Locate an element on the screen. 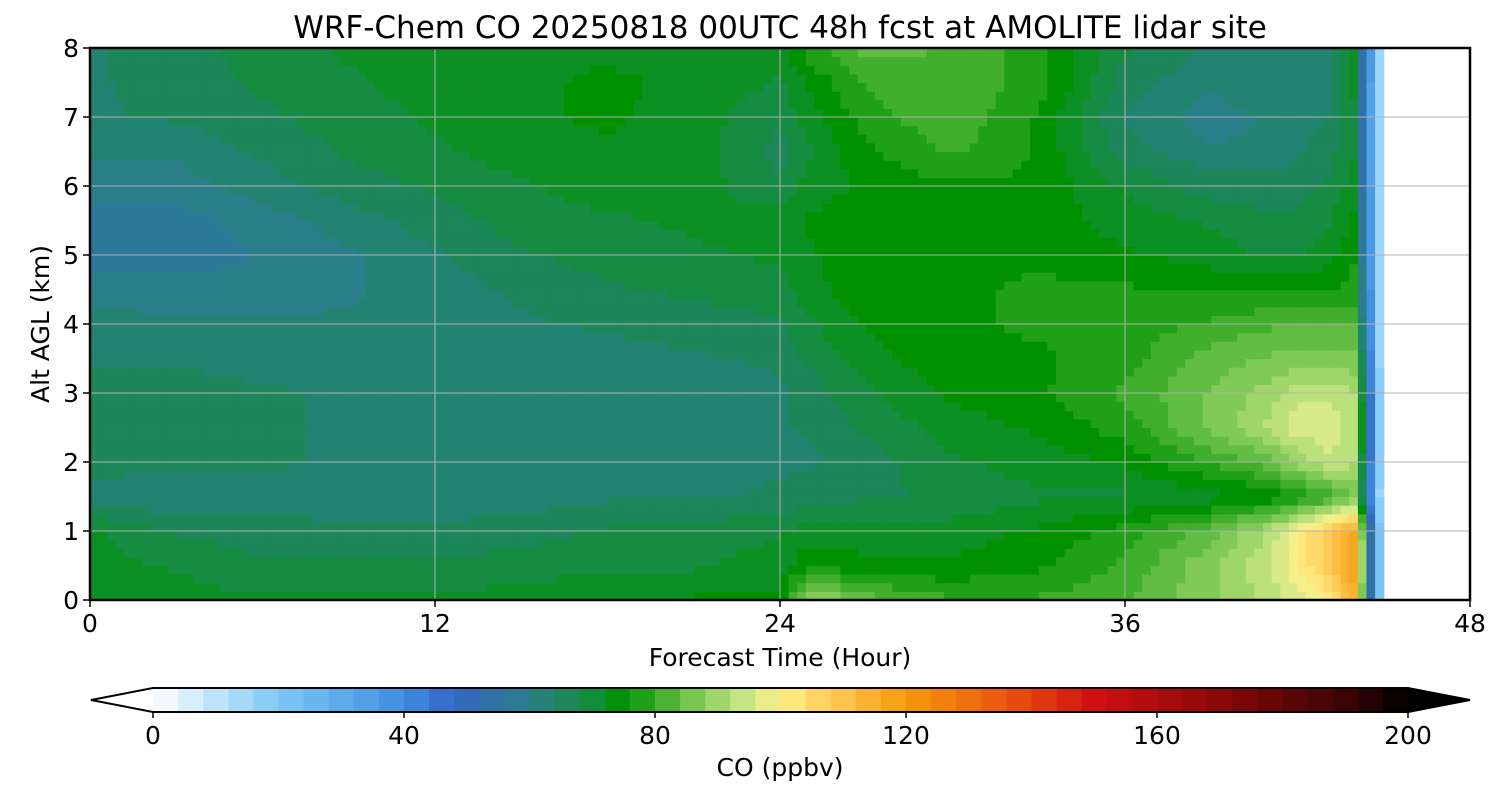 The image size is (1500, 800). x-axis-ticks: 0 12 24 36 48 is located at coordinates (784, 619).